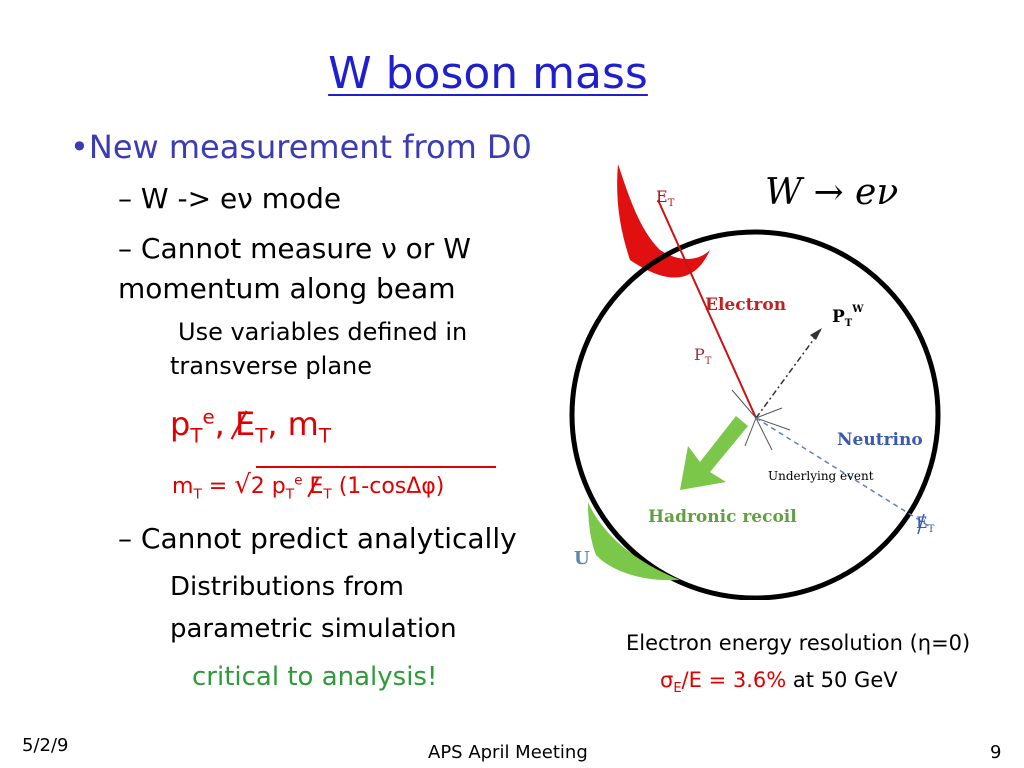 The width and height of the screenshot is (1024, 768). What do you see at coordinates (880, 440) in the screenshot?
I see `neutrino-label: Neutrino` at bounding box center [880, 440].